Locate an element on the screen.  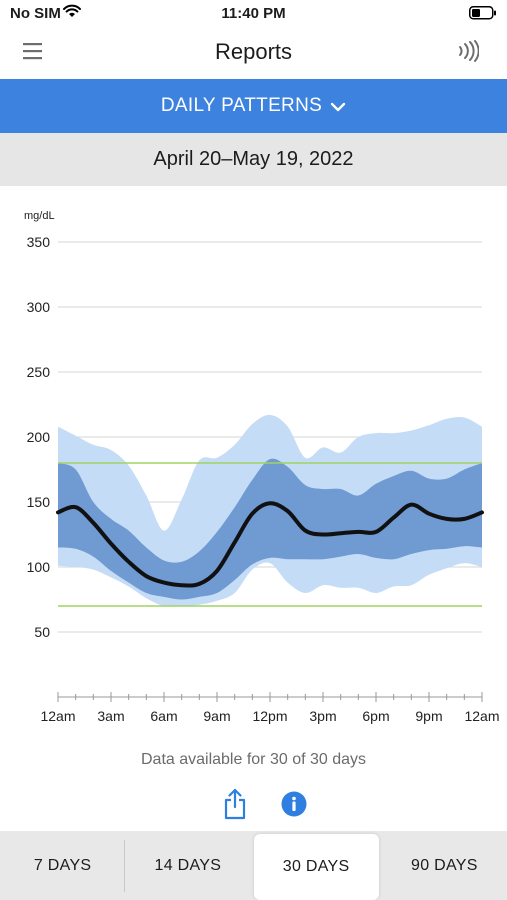
nav-bar: Reports is located at coordinates (253, 53).